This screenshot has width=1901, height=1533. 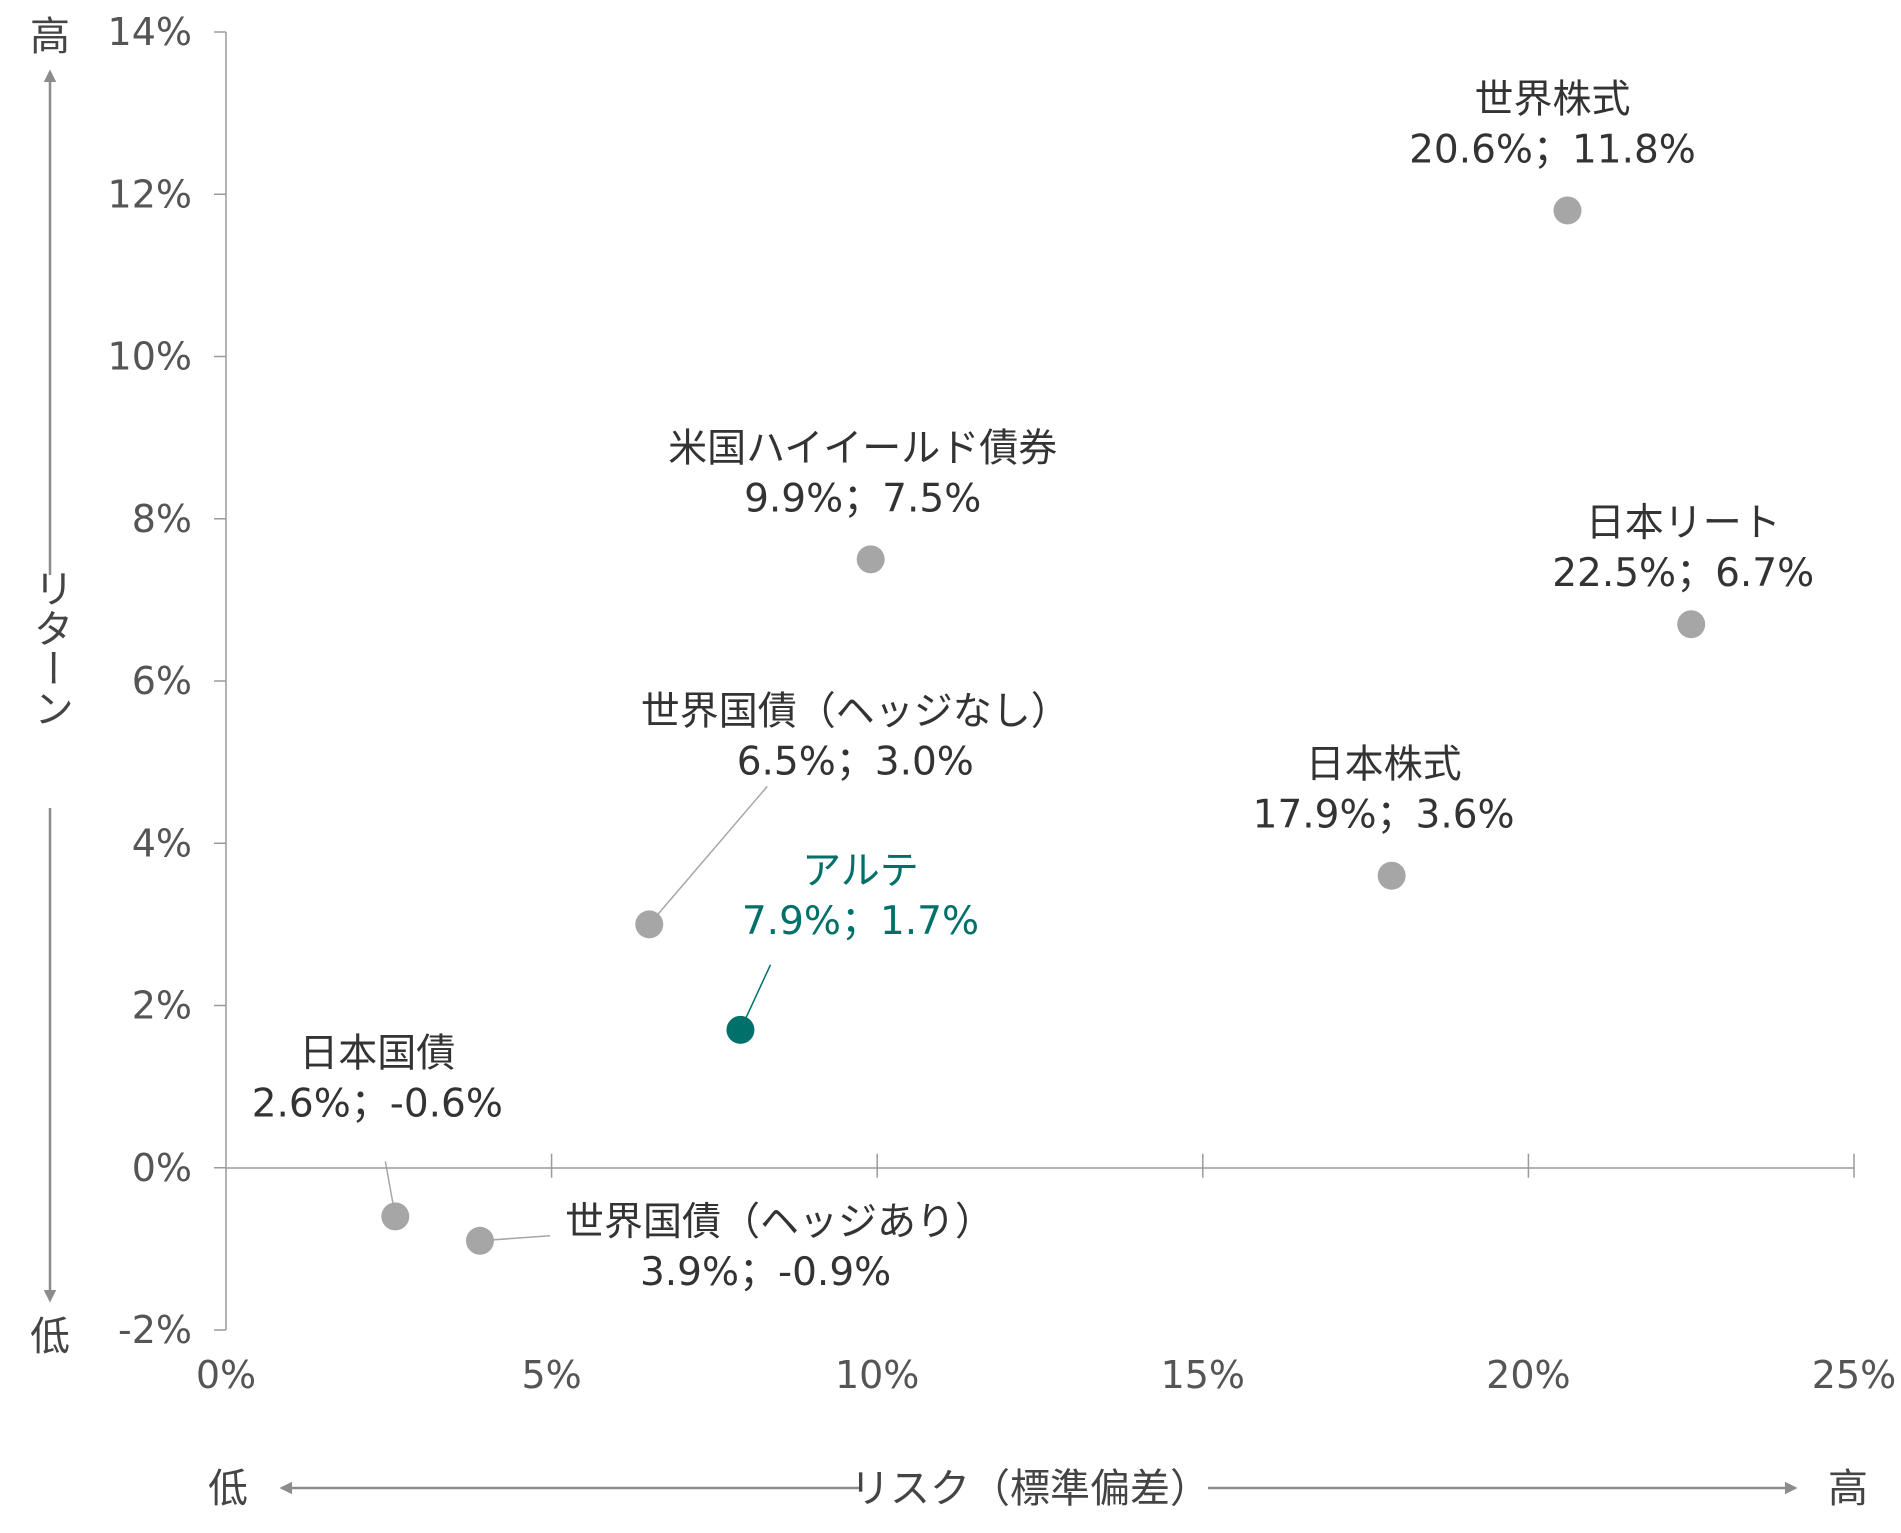 I want to click on x-tick-label: 0%, so click(x=226, y=1375).